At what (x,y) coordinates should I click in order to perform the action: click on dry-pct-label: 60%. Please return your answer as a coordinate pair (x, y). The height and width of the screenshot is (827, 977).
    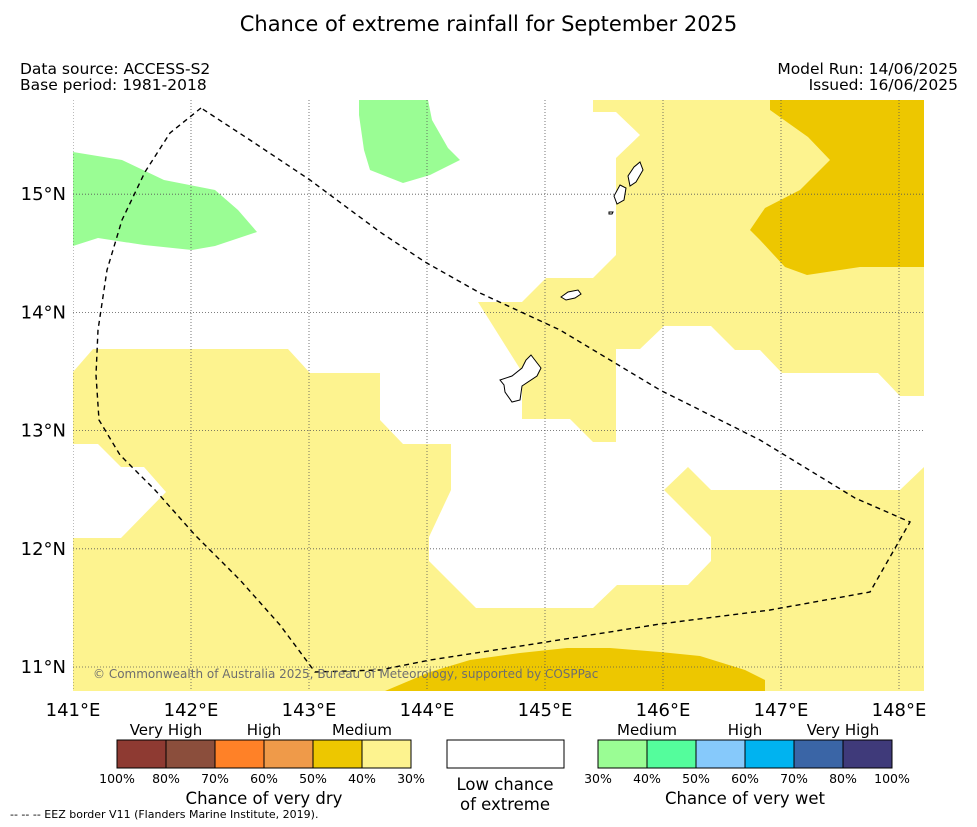
    Looking at the image, I should click on (264, 778).